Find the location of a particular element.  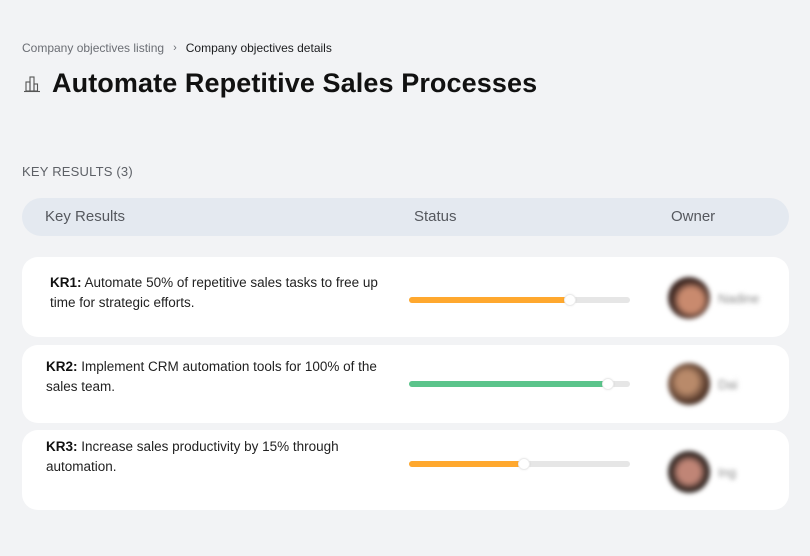

page-header: Automate Repetitive Sales Processes is located at coordinates (279, 83).